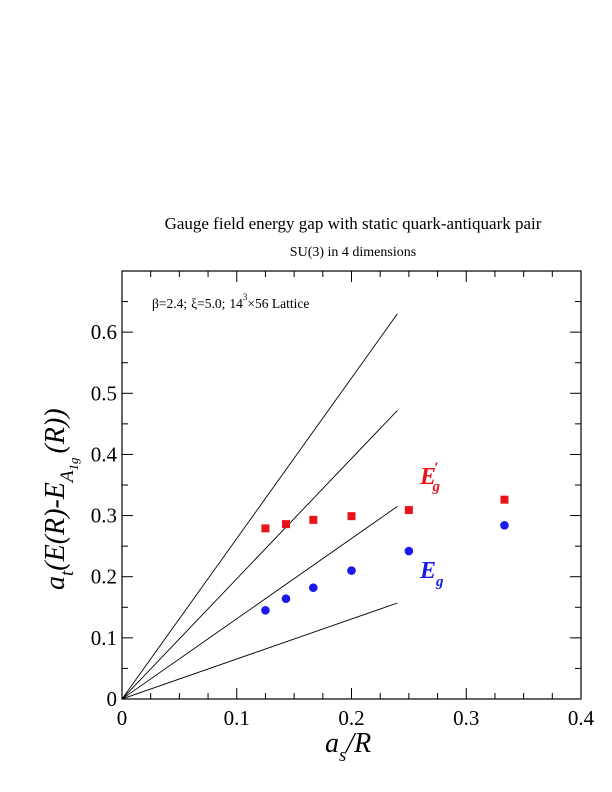  I want to click on x-tick-label: 0.2, so click(351, 718).